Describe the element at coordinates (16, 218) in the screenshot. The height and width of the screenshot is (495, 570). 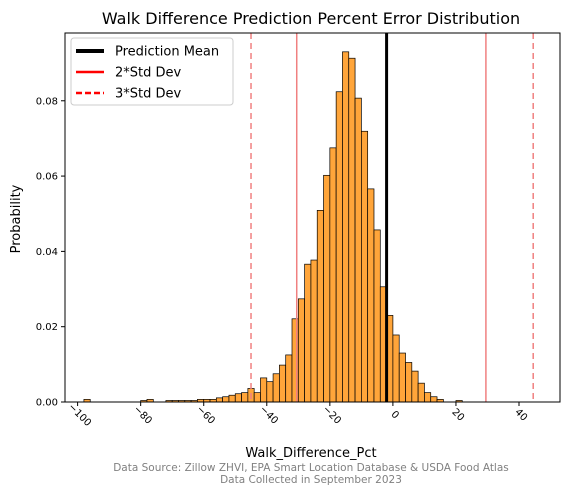
I see `y-axis-label: Probability` at that location.